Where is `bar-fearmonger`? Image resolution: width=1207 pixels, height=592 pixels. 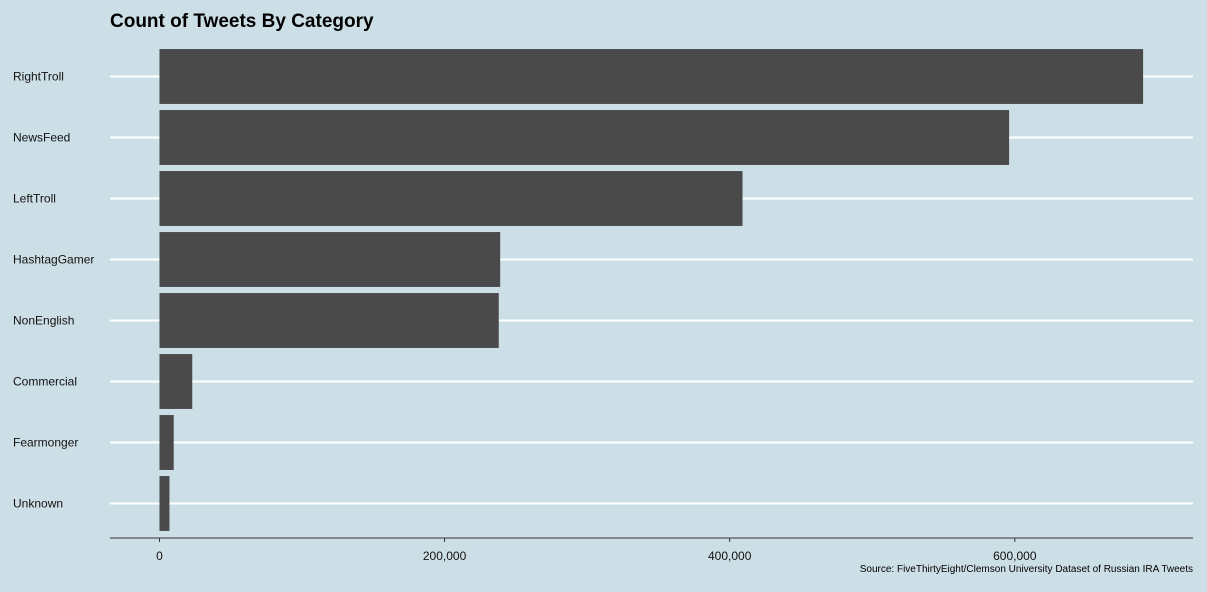 bar-fearmonger is located at coordinates (166, 442).